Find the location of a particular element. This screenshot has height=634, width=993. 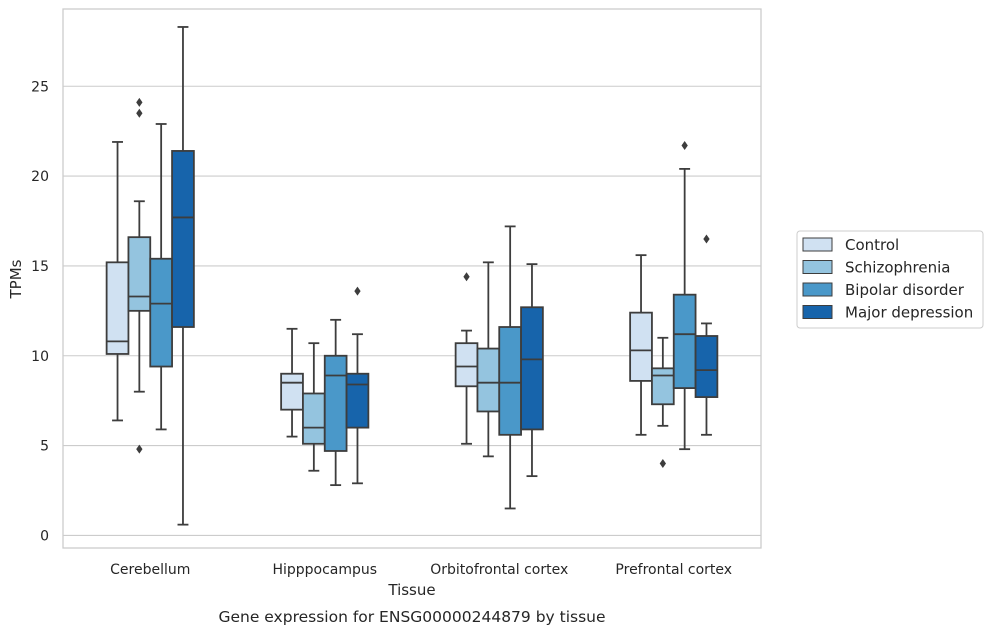

y-tick-label-20: 20 is located at coordinates (40, 177).